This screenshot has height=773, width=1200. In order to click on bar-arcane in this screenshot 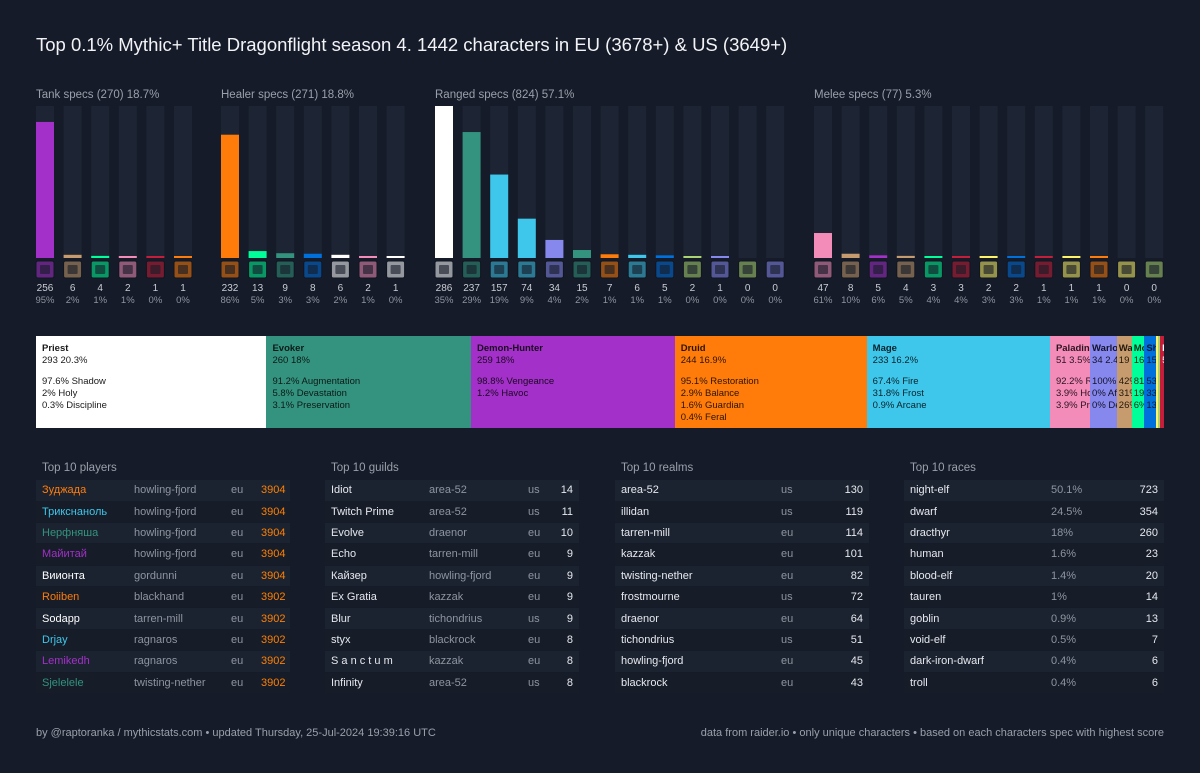, I will do `click(637, 256)`.